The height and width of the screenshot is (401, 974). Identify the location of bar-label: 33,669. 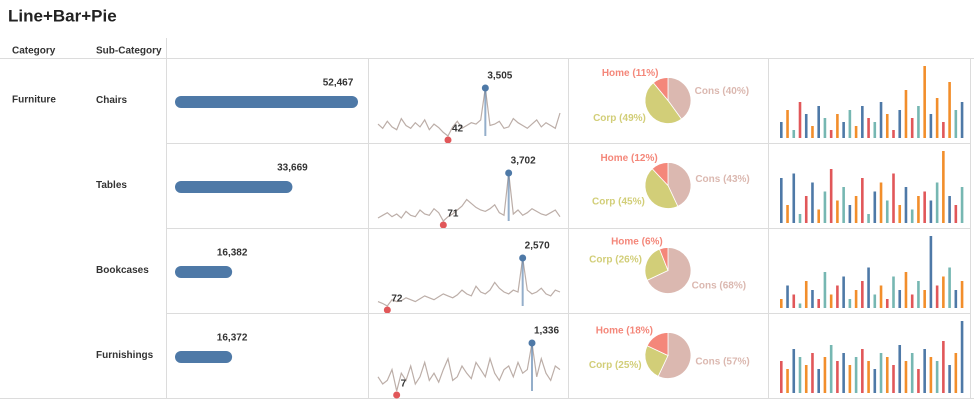
(292, 168).